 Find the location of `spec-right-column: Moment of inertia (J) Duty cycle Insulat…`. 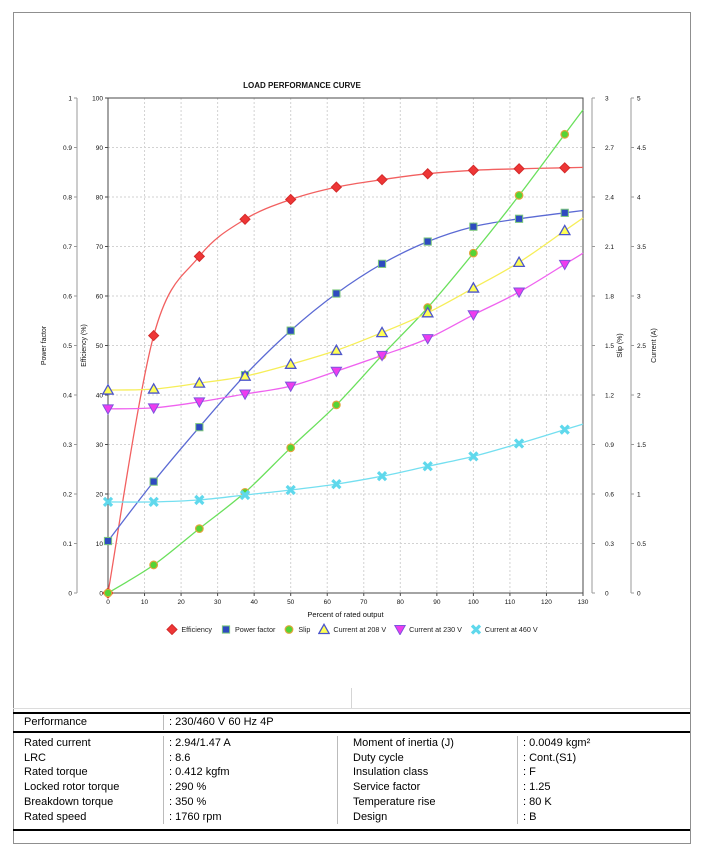

spec-right-column: Moment of inertia (J) Duty cycle Insulat… is located at coordinates (514, 780).